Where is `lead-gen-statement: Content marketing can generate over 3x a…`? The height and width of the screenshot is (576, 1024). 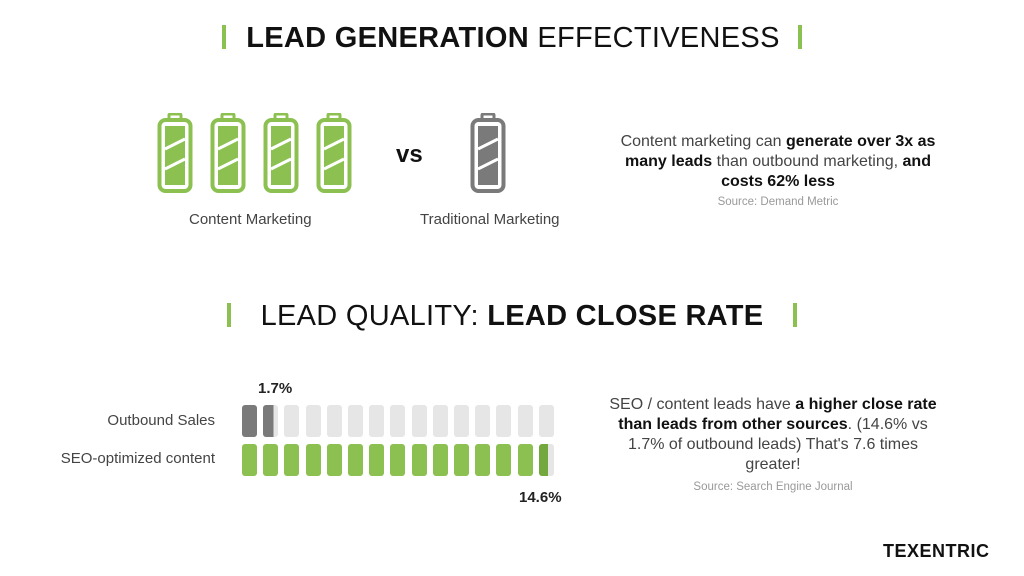
lead-gen-statement: Content marketing can generate over 3x a… is located at coordinates (778, 161).